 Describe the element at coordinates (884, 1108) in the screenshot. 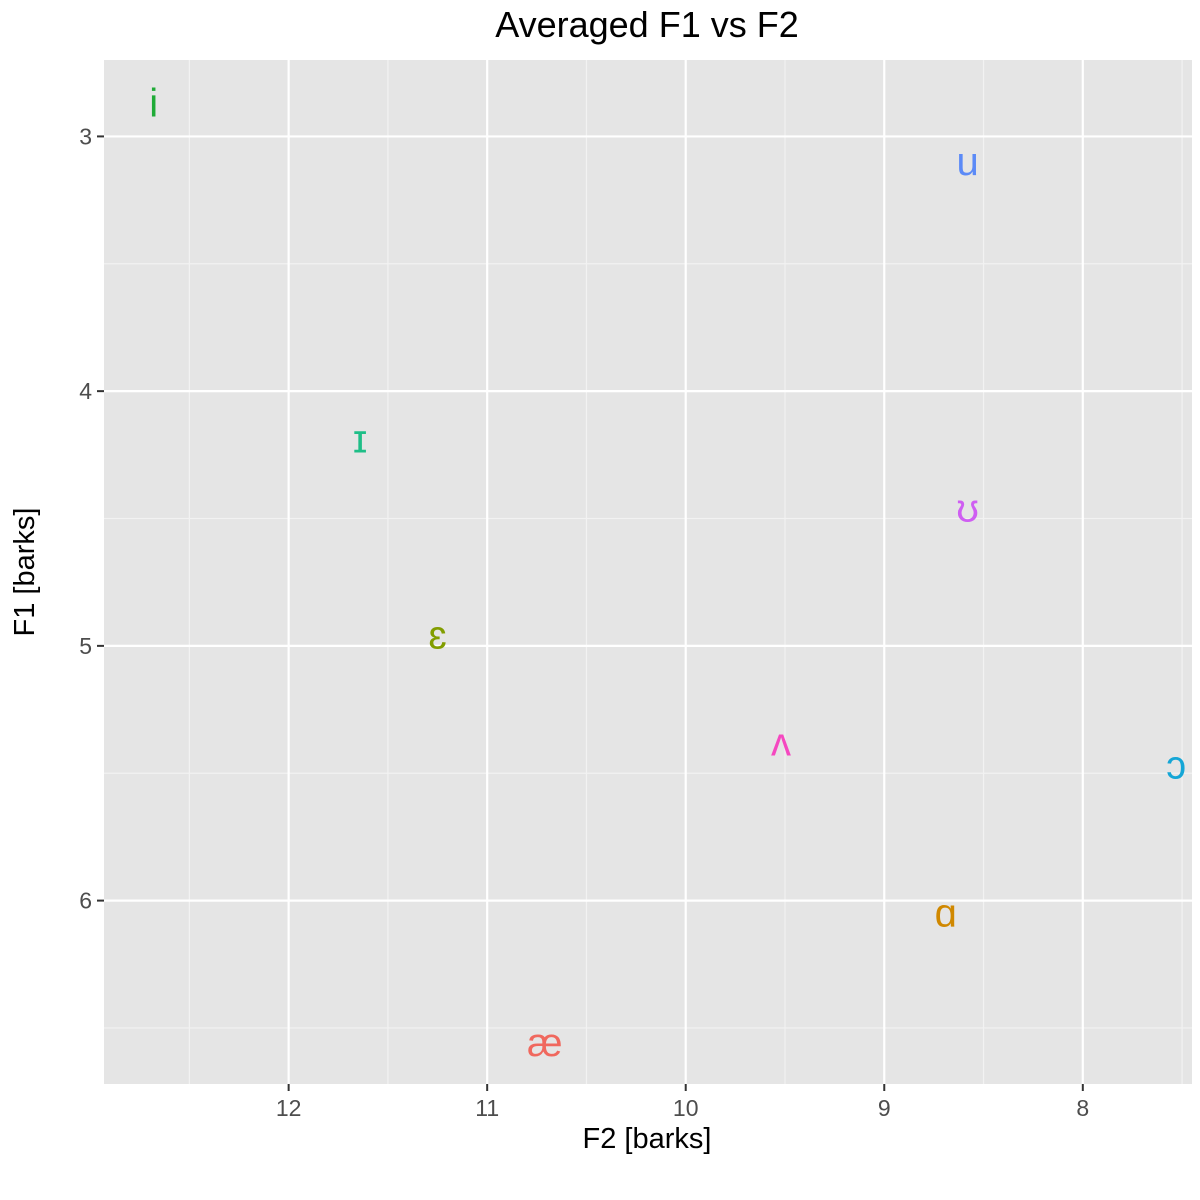

I see `x-tick-label: 9` at that location.